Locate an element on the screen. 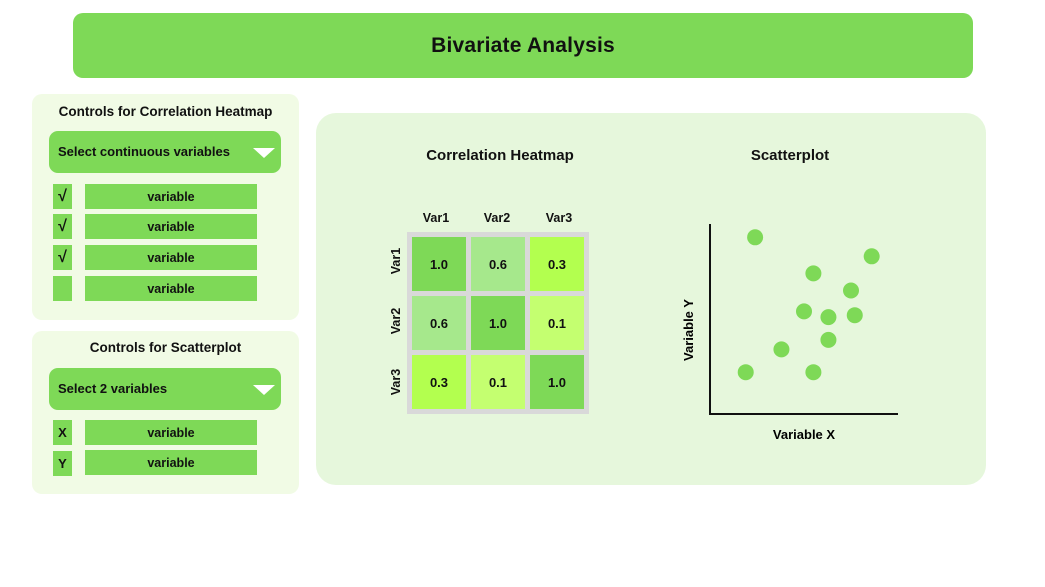 The image size is (1045, 587). continuous-variables-dropdown: Select continuous variables is located at coordinates (165, 152).